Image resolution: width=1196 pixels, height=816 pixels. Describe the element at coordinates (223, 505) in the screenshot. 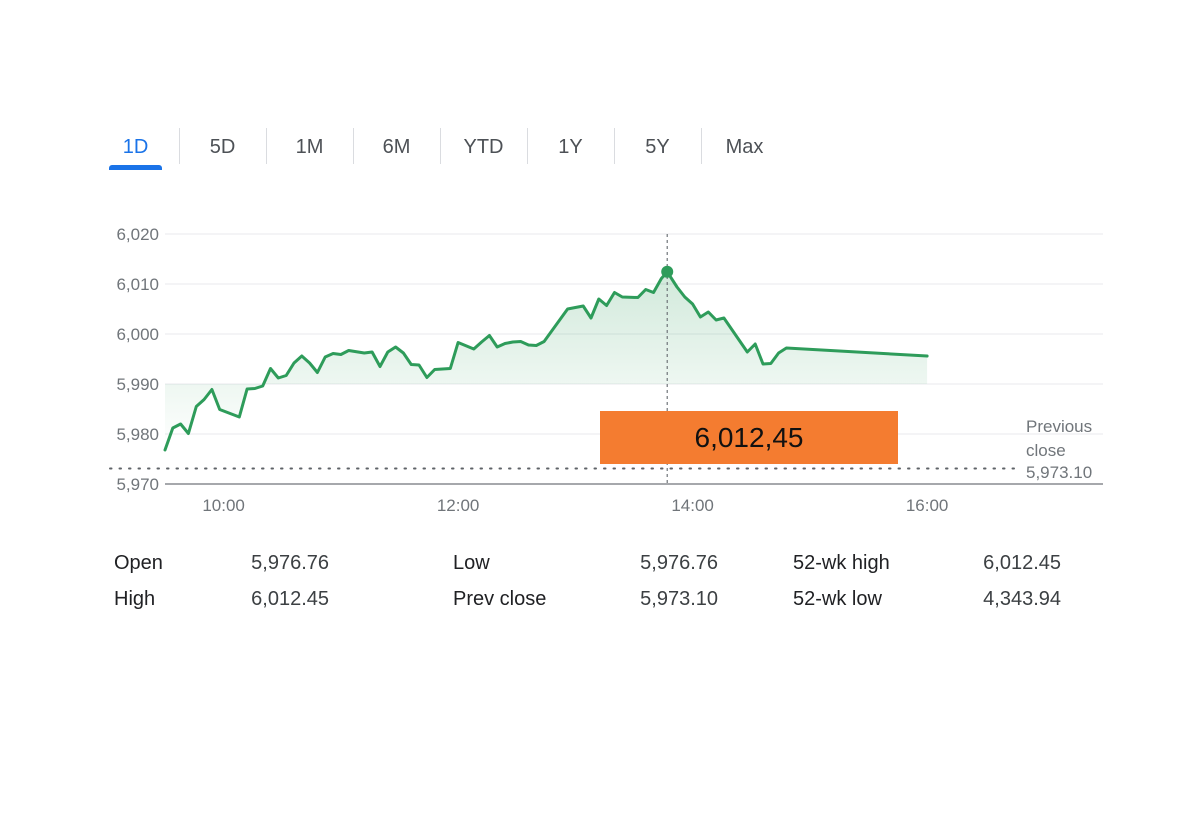

I see `x-tick-label: 10:00` at that location.